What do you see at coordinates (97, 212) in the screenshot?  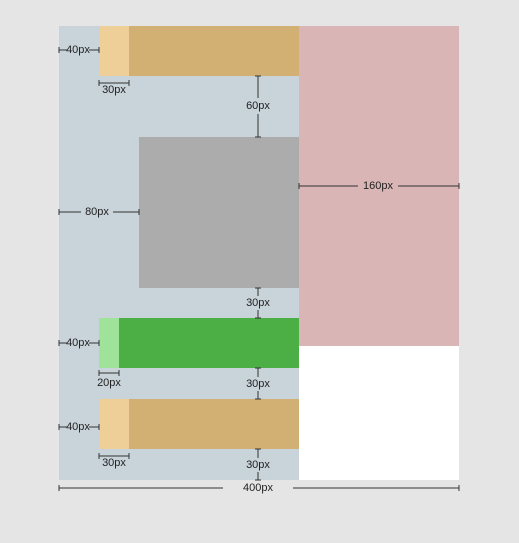 I see `dimension-label: 80px` at bounding box center [97, 212].